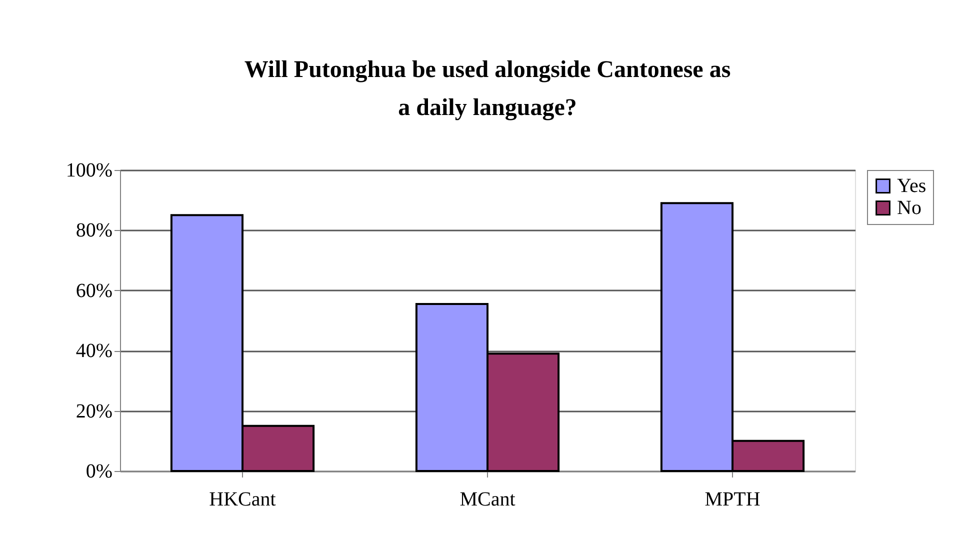  What do you see at coordinates (99, 471) in the screenshot?
I see `y-tick-label: 0%` at bounding box center [99, 471].